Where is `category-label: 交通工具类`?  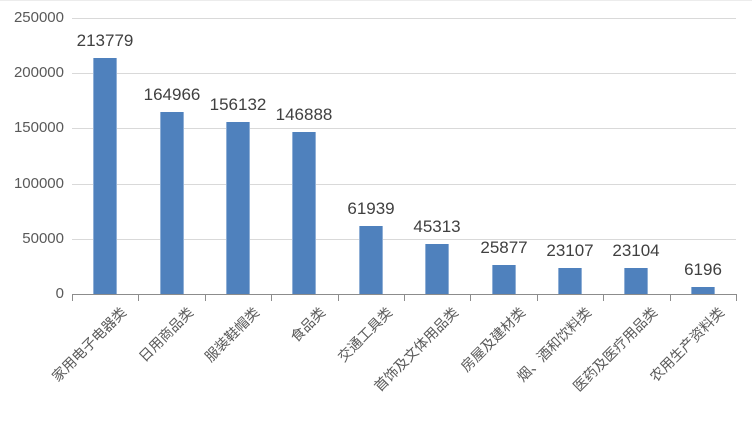 category-label: 交通工具类 is located at coordinates (365, 334).